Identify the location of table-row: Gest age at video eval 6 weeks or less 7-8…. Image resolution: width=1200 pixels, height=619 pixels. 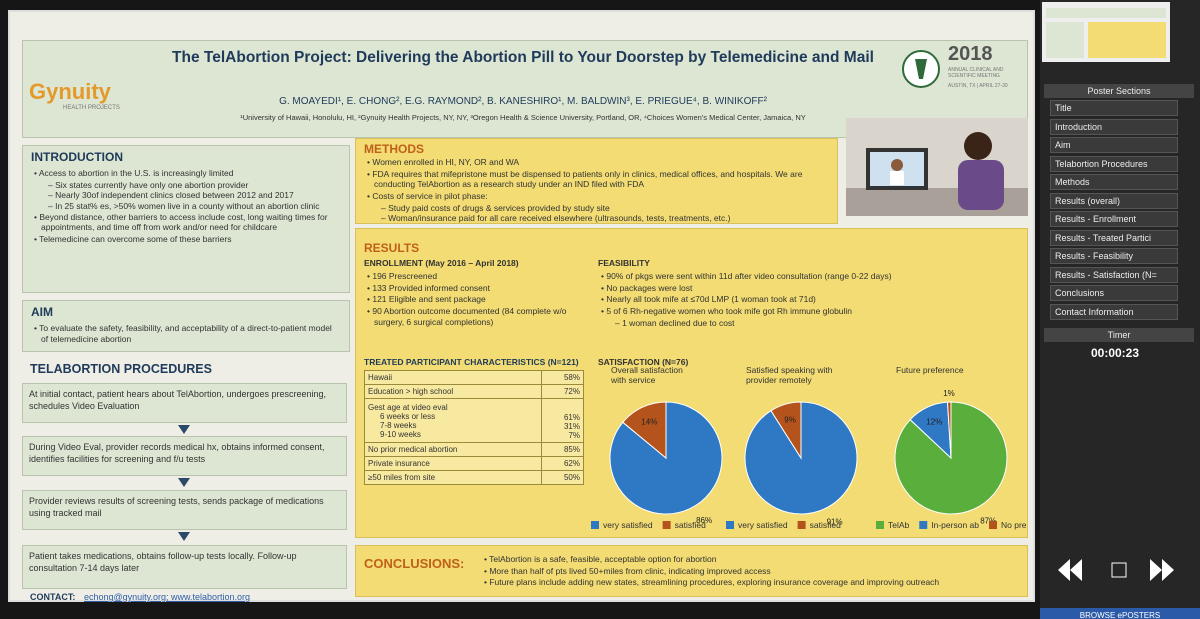
(474, 420).